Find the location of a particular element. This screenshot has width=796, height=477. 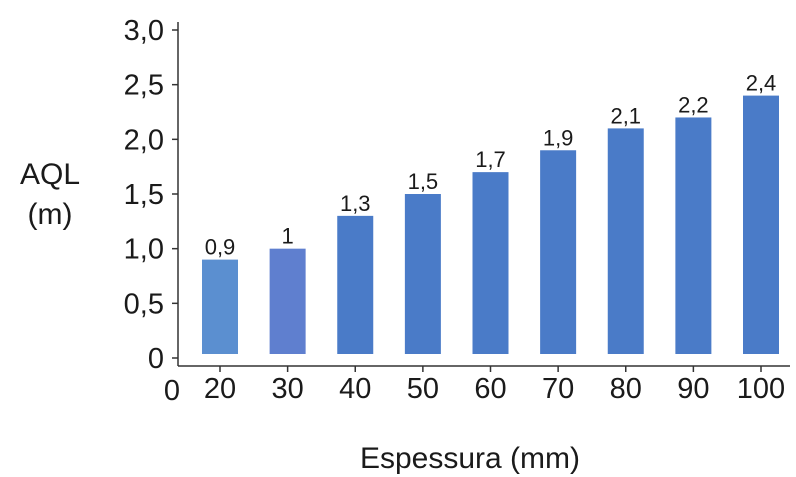

data-label: 1,3 is located at coordinates (355, 203).